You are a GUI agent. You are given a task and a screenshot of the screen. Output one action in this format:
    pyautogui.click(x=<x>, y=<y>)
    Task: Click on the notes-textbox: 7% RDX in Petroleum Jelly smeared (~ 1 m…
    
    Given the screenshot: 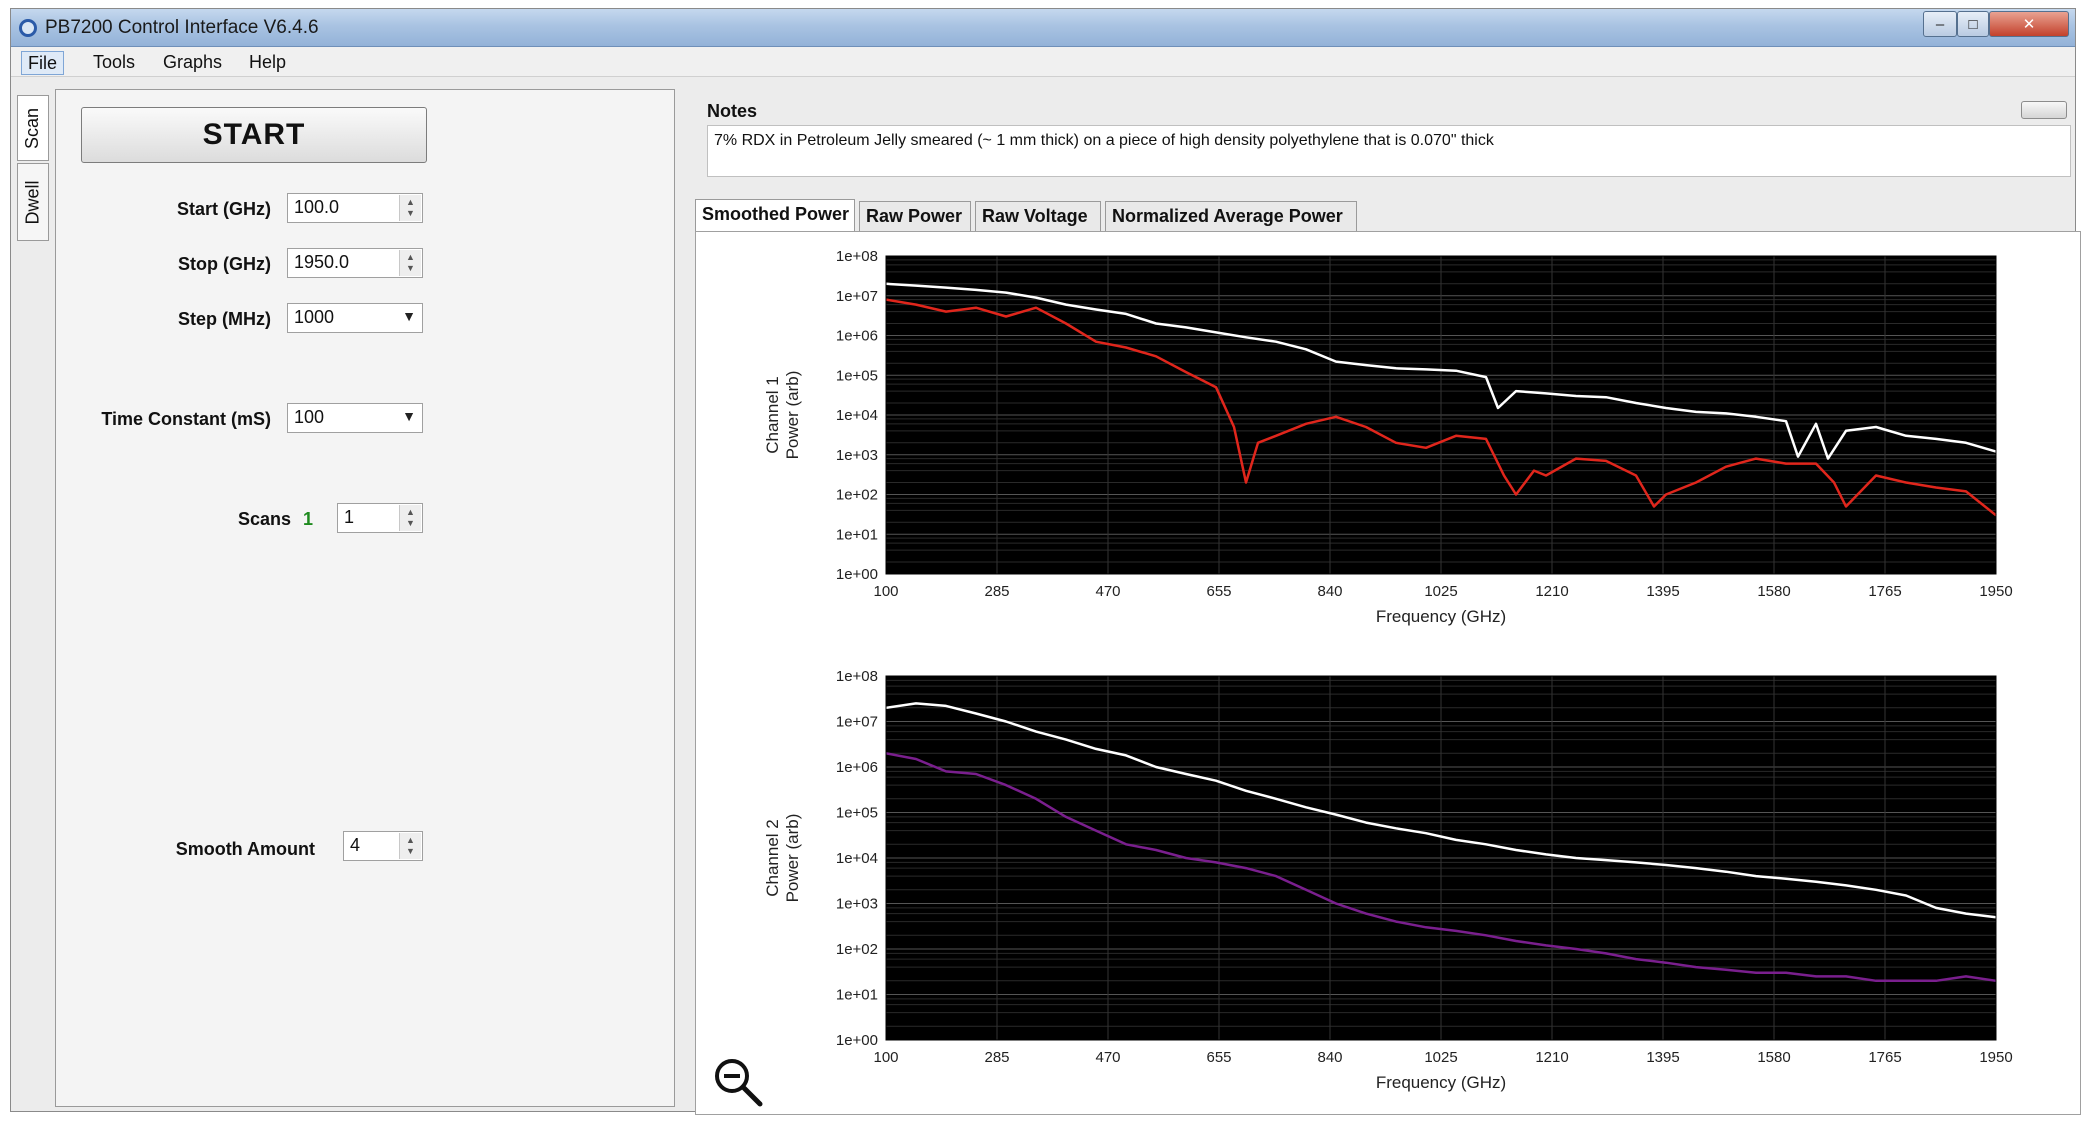 What is the action you would take?
    pyautogui.click(x=1389, y=151)
    